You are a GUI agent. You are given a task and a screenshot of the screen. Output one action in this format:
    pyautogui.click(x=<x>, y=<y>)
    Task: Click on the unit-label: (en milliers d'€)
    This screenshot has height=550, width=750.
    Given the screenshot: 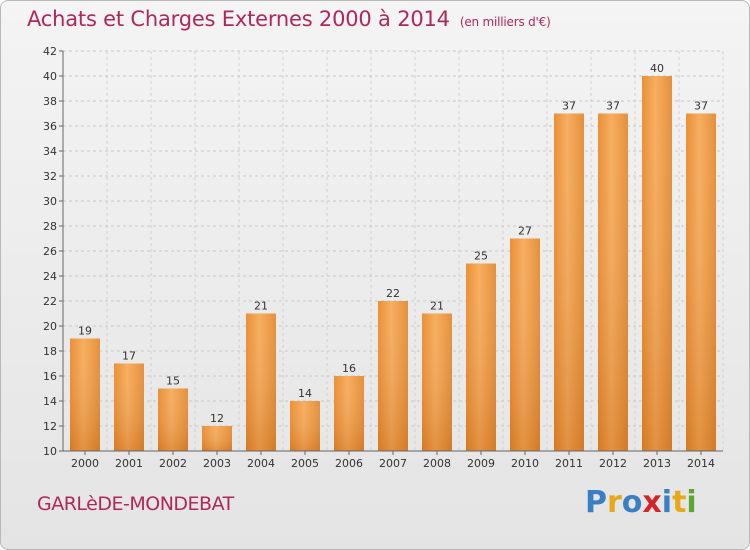 What is the action you would take?
    pyautogui.click(x=505, y=22)
    